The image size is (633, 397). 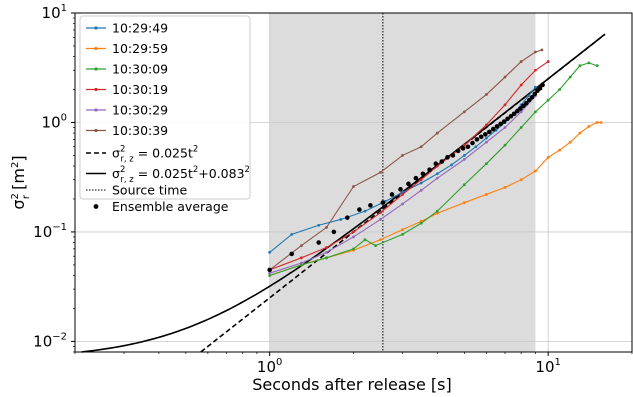 What do you see at coordinates (352, 384) in the screenshot?
I see `x-axis-label: Seconds after release [s]` at bounding box center [352, 384].